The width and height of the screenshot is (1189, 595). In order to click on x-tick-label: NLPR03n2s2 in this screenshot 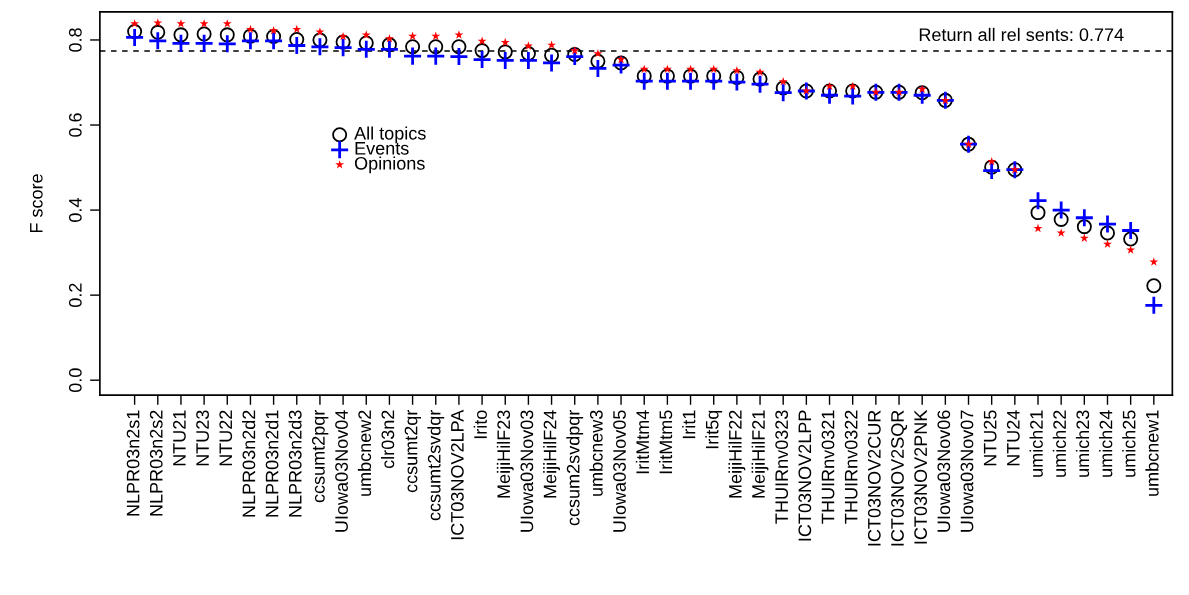, I will do `click(156, 463)`.